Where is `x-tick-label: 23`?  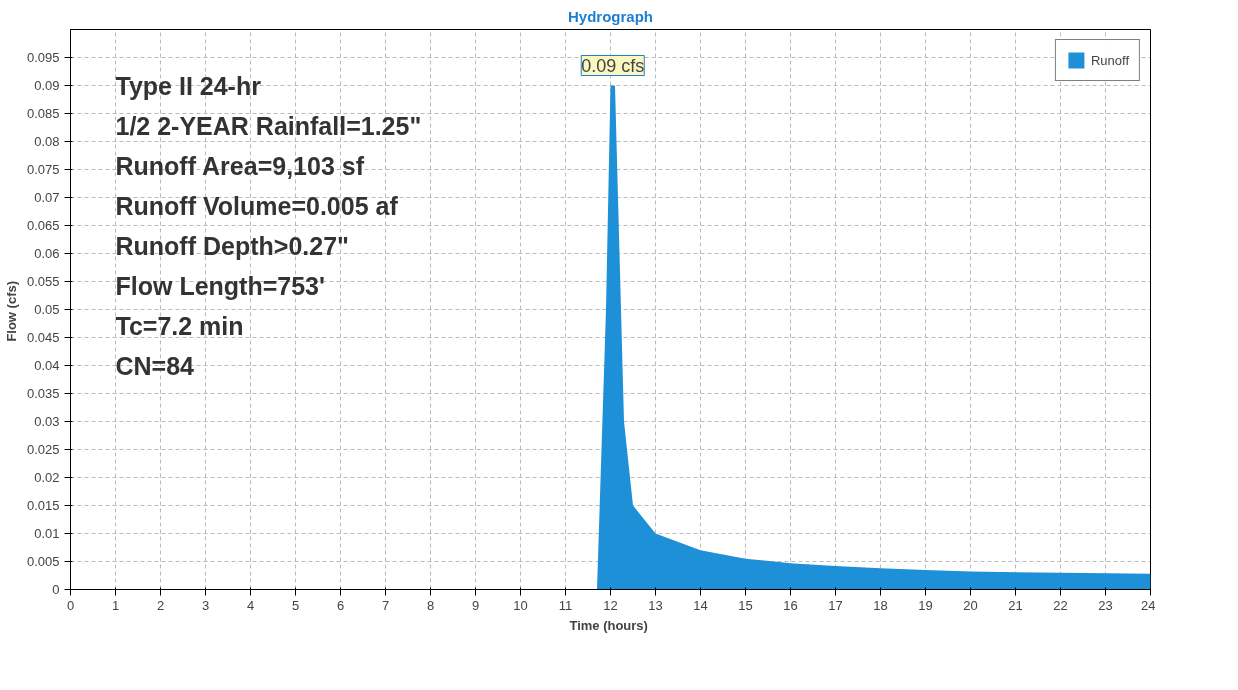
x-tick-label: 23 is located at coordinates (1105, 605).